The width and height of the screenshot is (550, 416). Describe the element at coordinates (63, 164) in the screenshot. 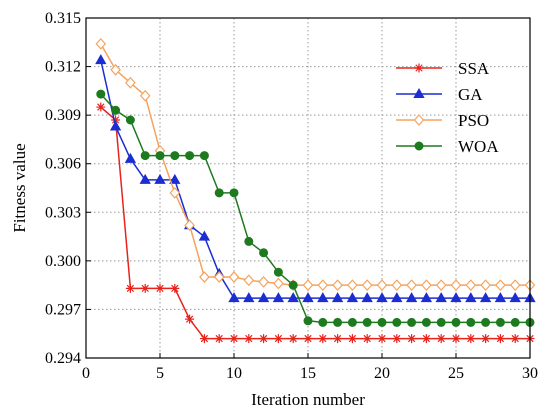

I see `y-tick-label: 0.306` at that location.